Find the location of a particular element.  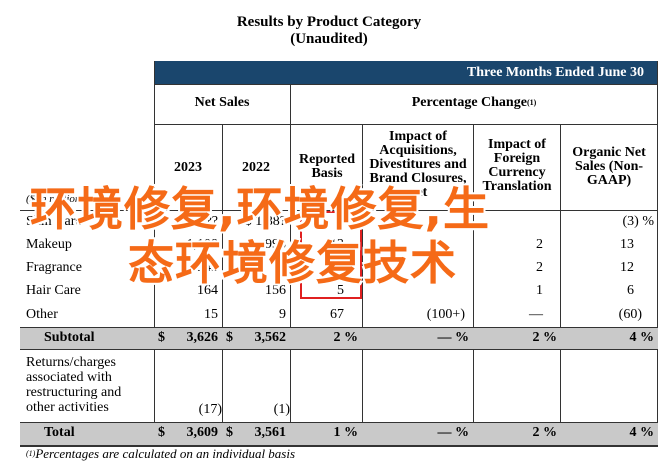

cell-reported: 67 is located at coordinates (337, 314).